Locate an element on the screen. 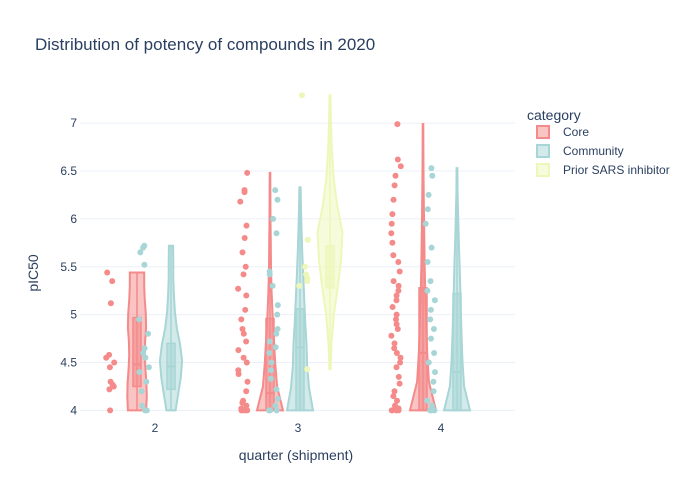 This screenshot has width=700, height=500. violin-community-q3 is located at coordinates (290, 300).